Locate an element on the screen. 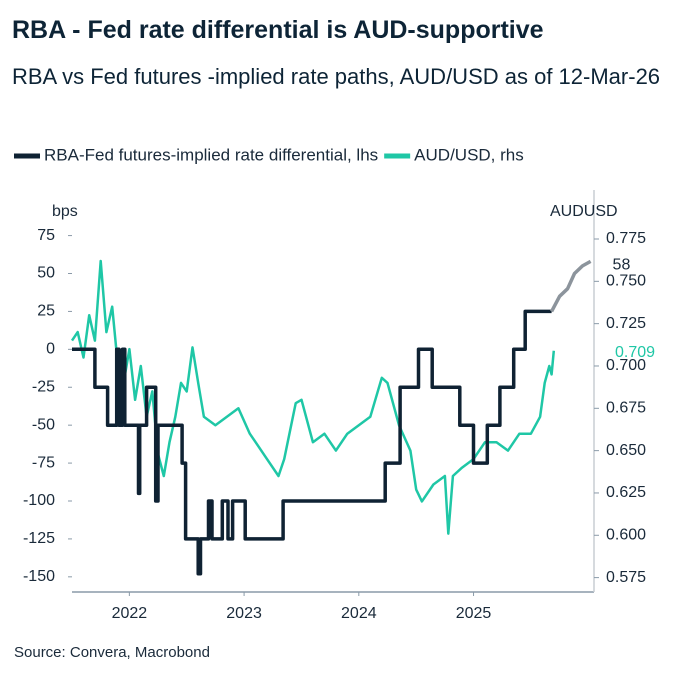 Image resolution: width=679 pixels, height=681 pixels. y-tick-label: 75 is located at coordinates (46, 235).